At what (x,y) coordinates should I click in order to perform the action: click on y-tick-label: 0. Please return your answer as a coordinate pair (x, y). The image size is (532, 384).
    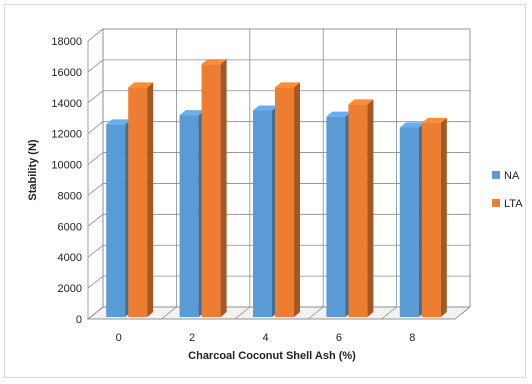
    Looking at the image, I should click on (79, 320).